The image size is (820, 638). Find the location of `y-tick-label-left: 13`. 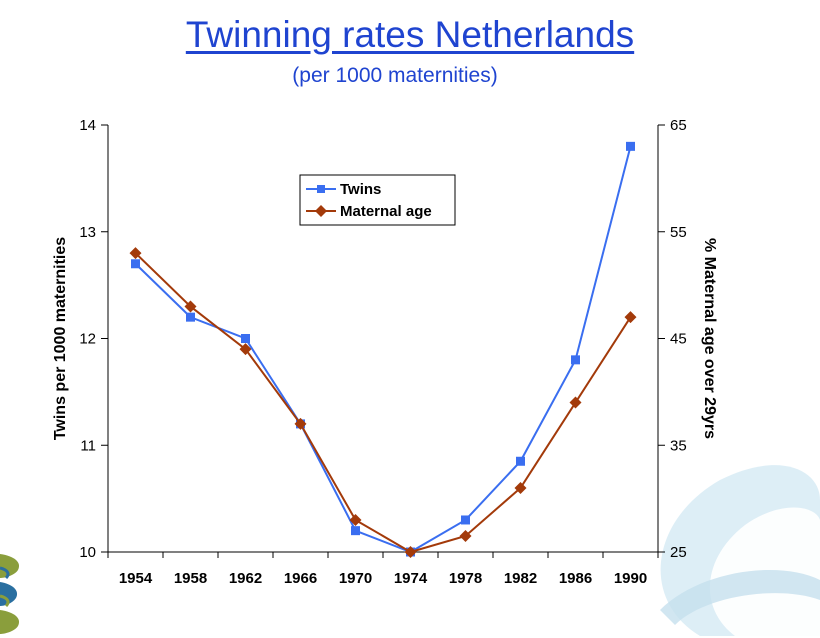

y-tick-label-left: 13 is located at coordinates (87, 232).